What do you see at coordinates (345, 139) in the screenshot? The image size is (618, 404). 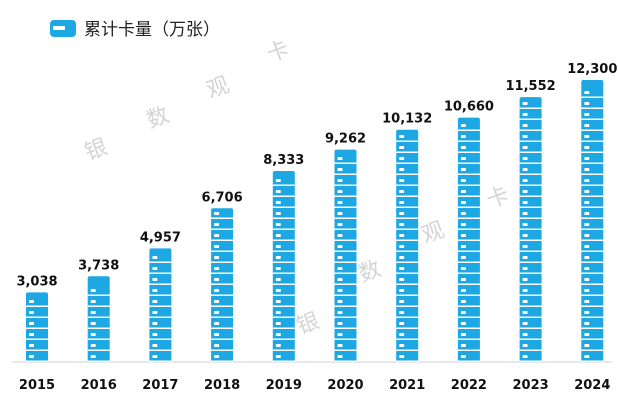 I see `data-label: 9,262` at bounding box center [345, 139].